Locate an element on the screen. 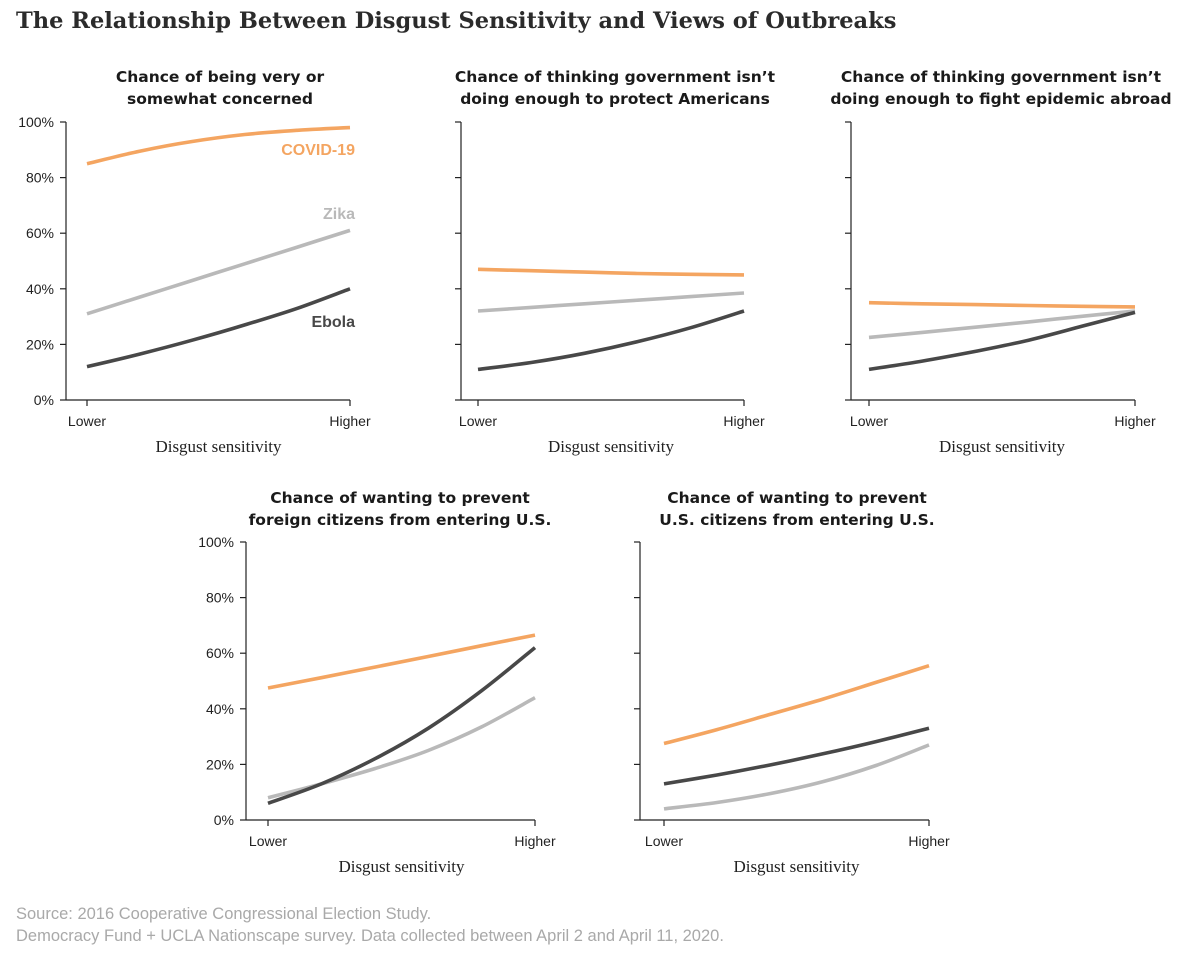 This screenshot has height=962, width=1200. panel-4-x-axis-title: Disgust sensitivity is located at coordinates (401, 866).